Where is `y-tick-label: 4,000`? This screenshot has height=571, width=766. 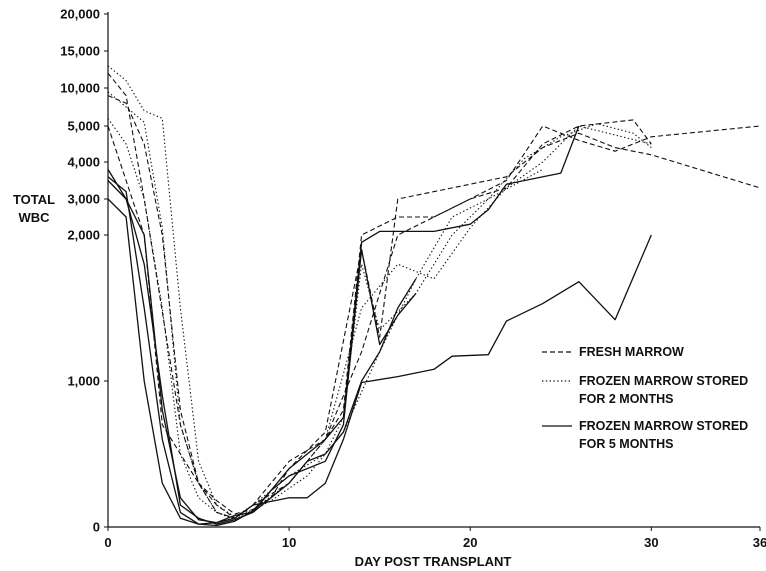 y-tick-label: 4,000 is located at coordinates (83, 162).